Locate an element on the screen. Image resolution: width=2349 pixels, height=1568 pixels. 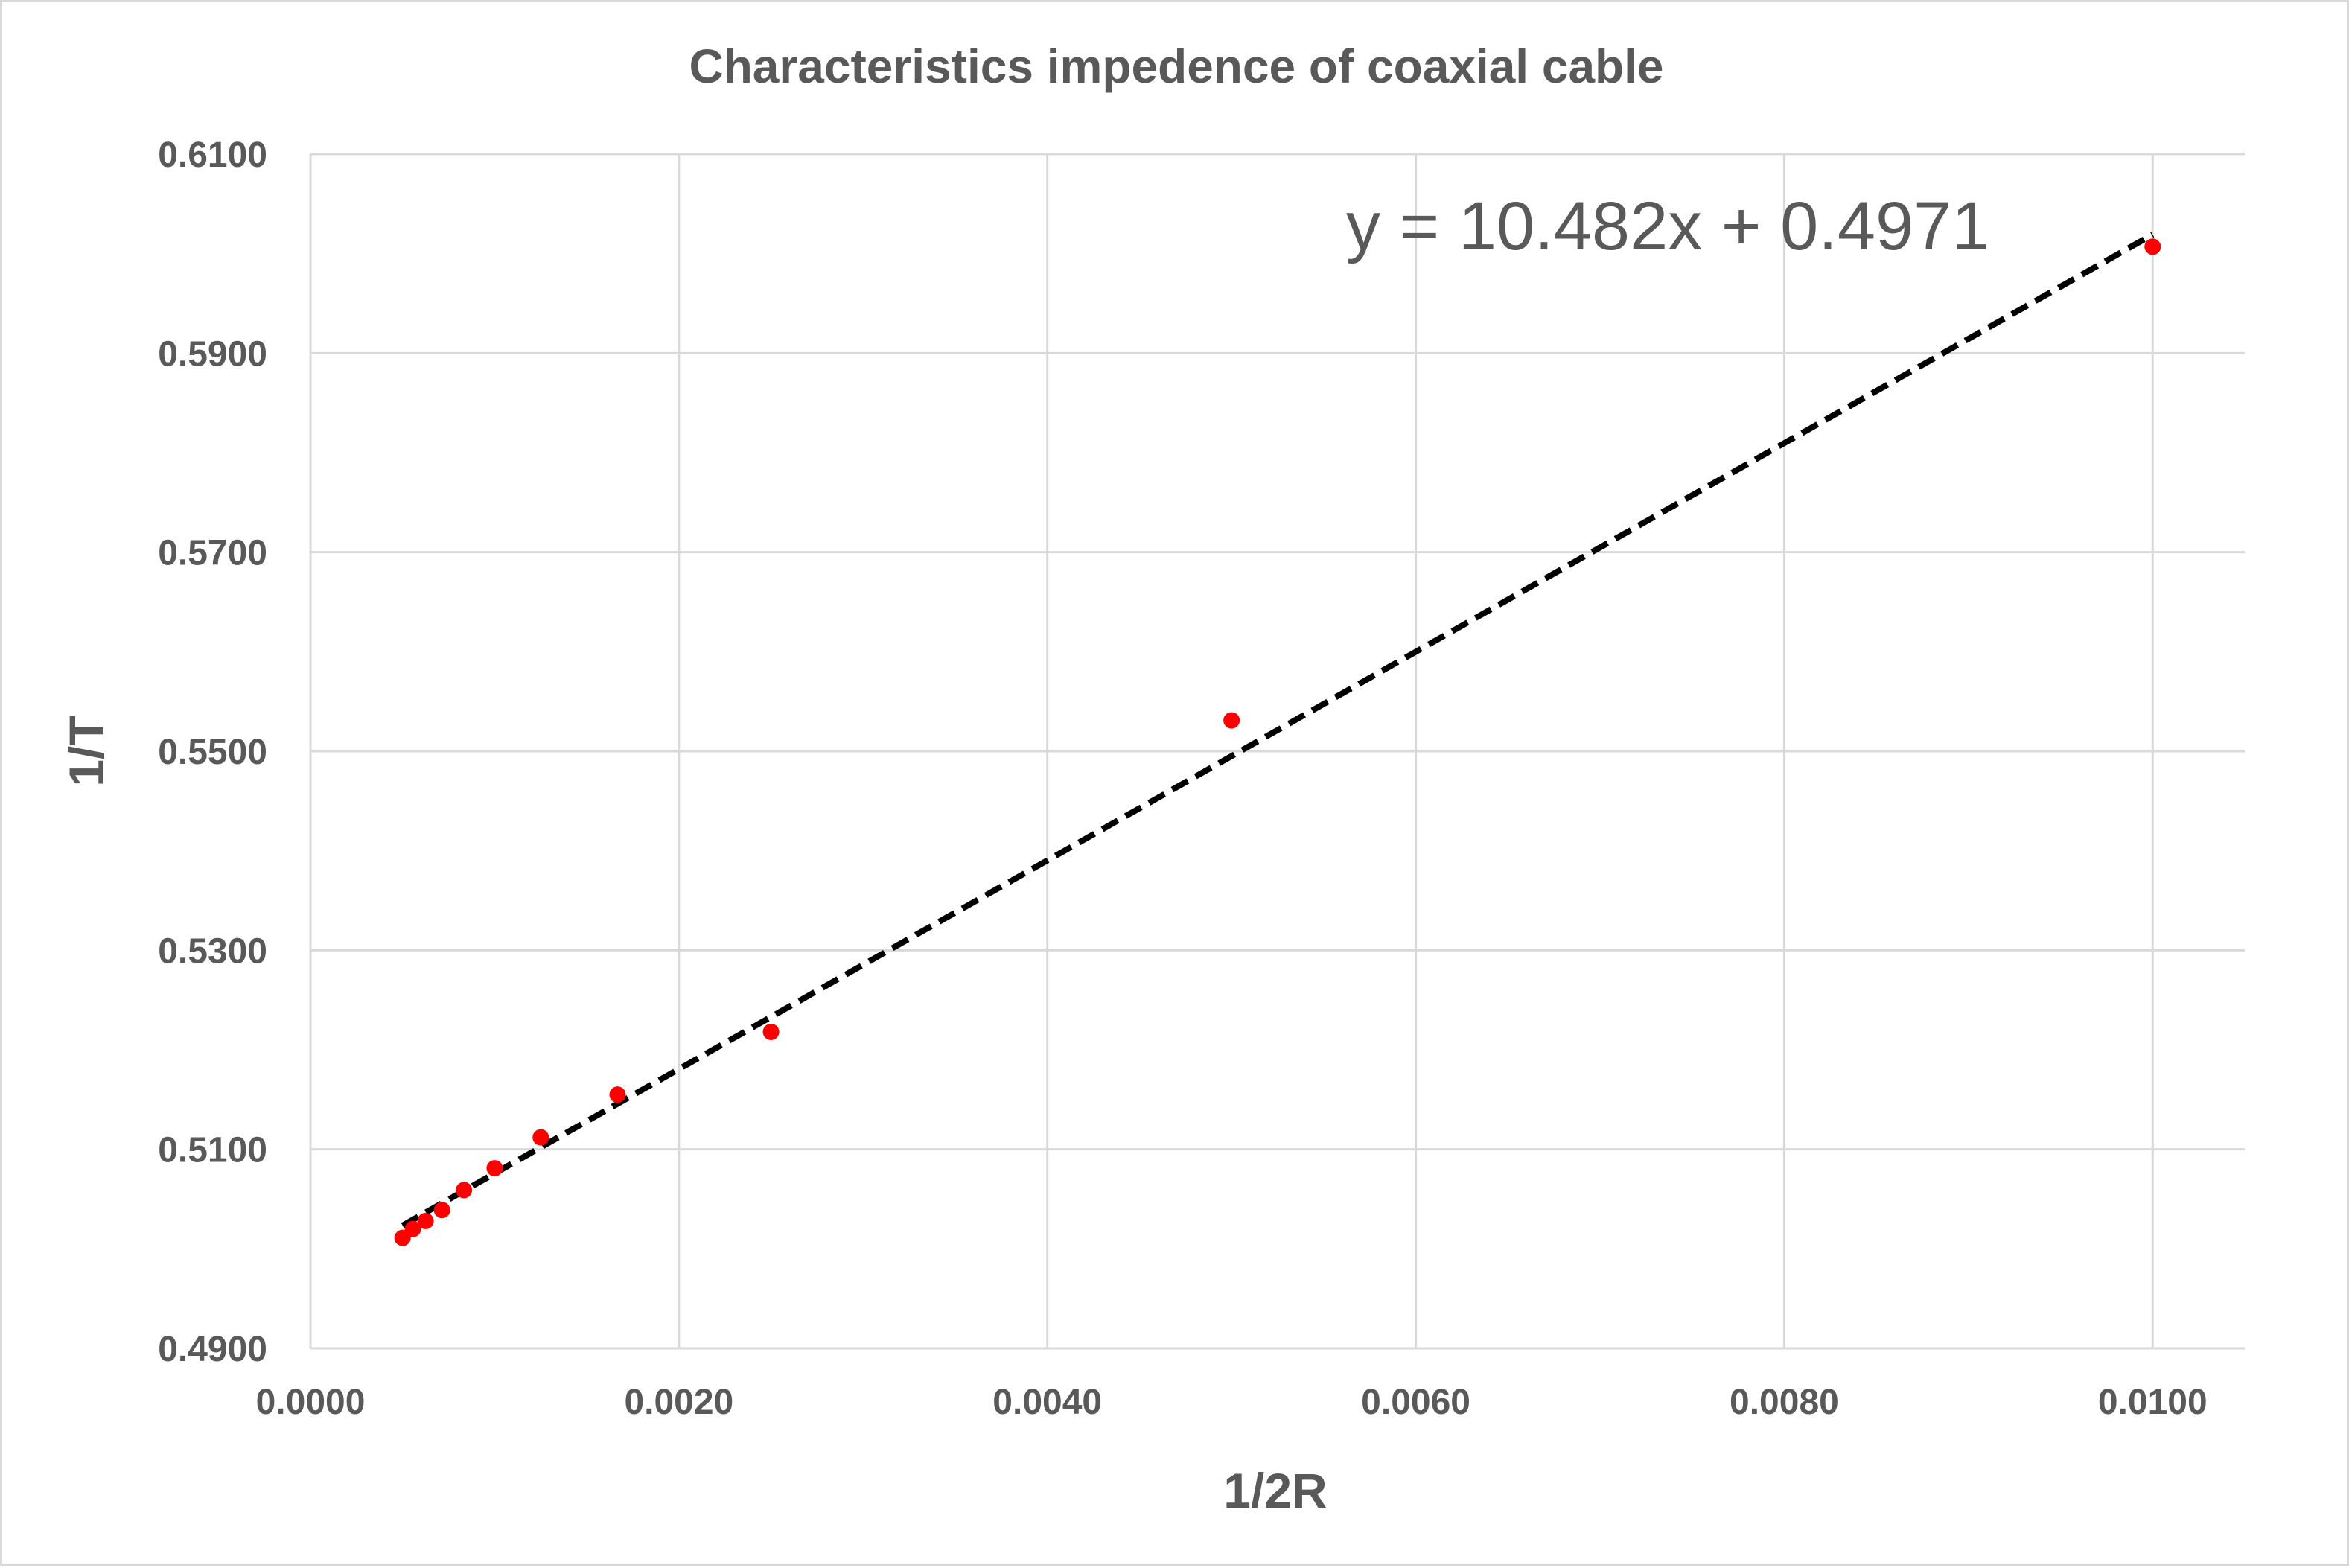
x-axis-title: 1/2R is located at coordinates (1275, 1490).